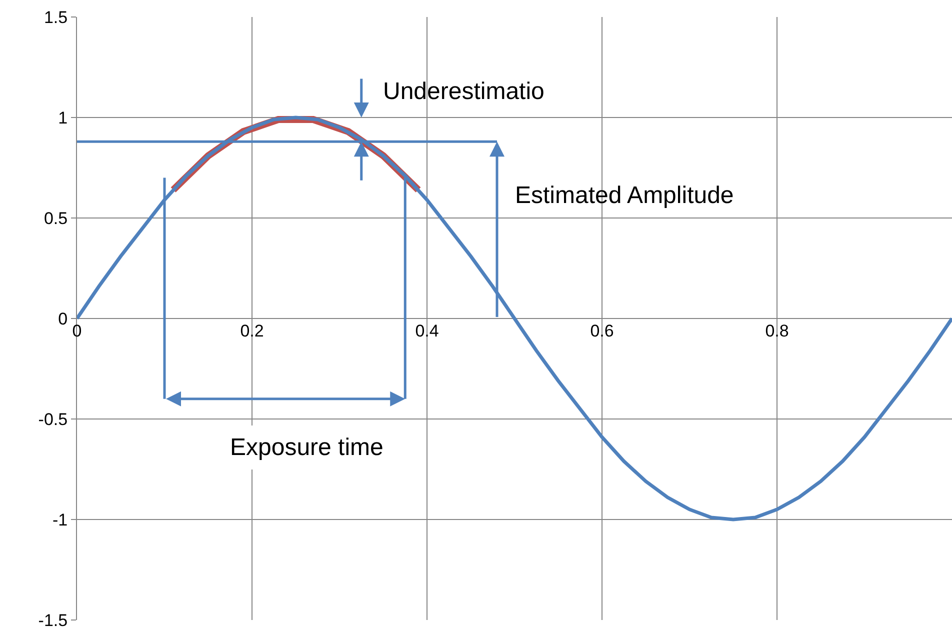 The image size is (952, 632). What do you see at coordinates (252, 331) in the screenshot?
I see `x-tick-label: 0.2` at bounding box center [252, 331].